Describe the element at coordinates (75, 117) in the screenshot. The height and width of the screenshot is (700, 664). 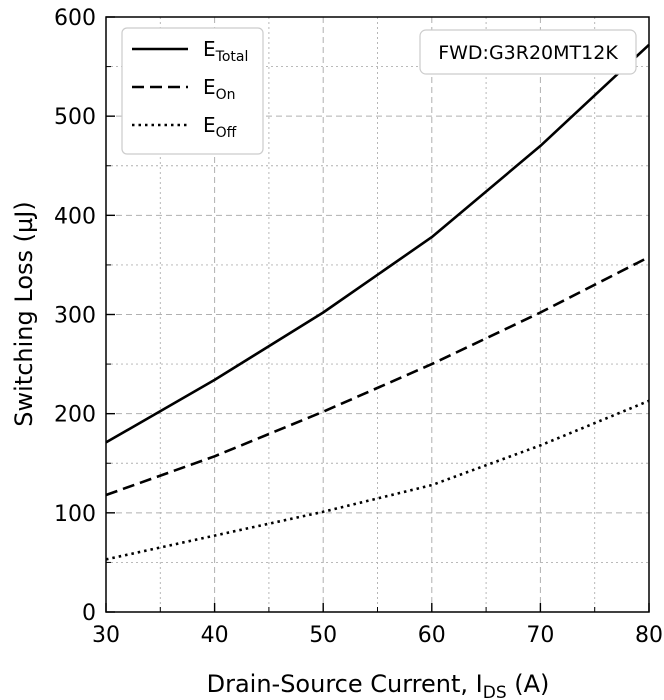
I see `y-tick-label: 500` at that location.